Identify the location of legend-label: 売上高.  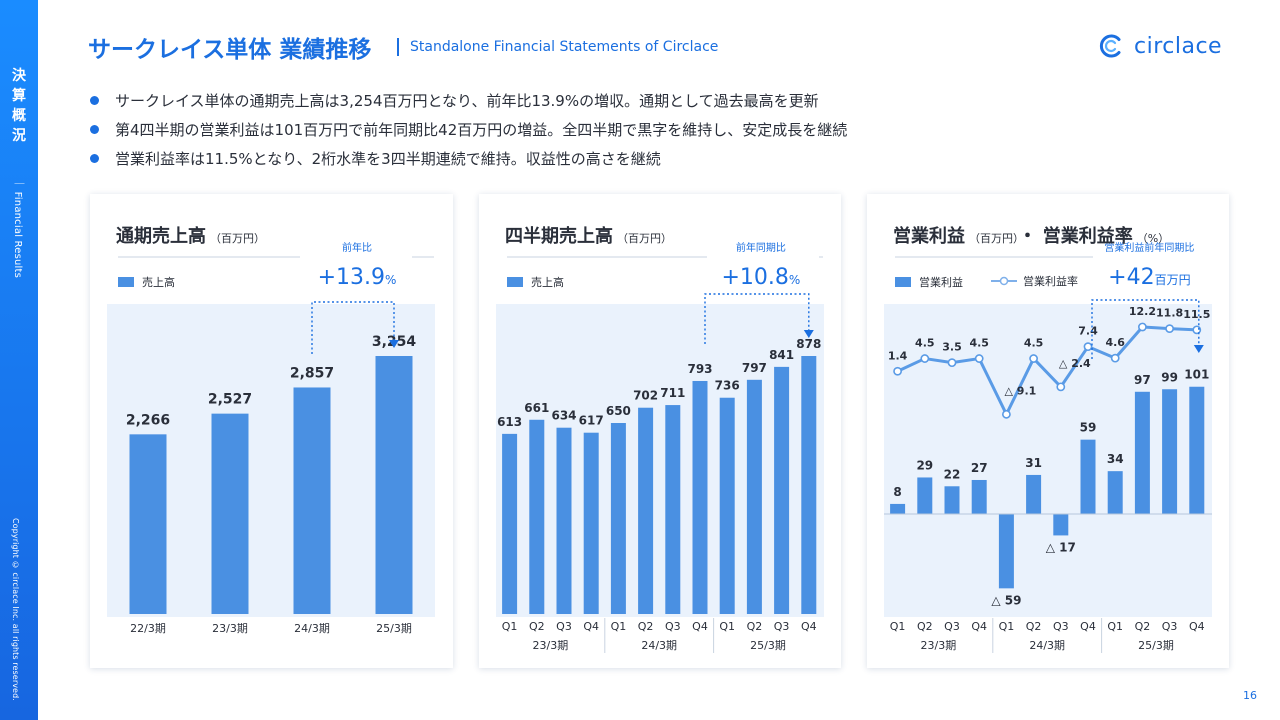
(547, 282).